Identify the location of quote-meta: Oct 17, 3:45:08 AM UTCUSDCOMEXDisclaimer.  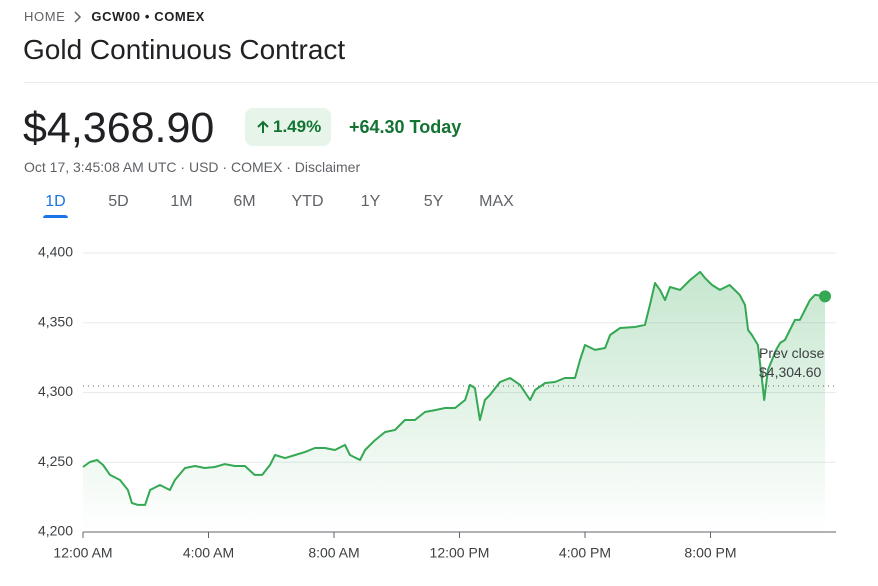
(192, 167).